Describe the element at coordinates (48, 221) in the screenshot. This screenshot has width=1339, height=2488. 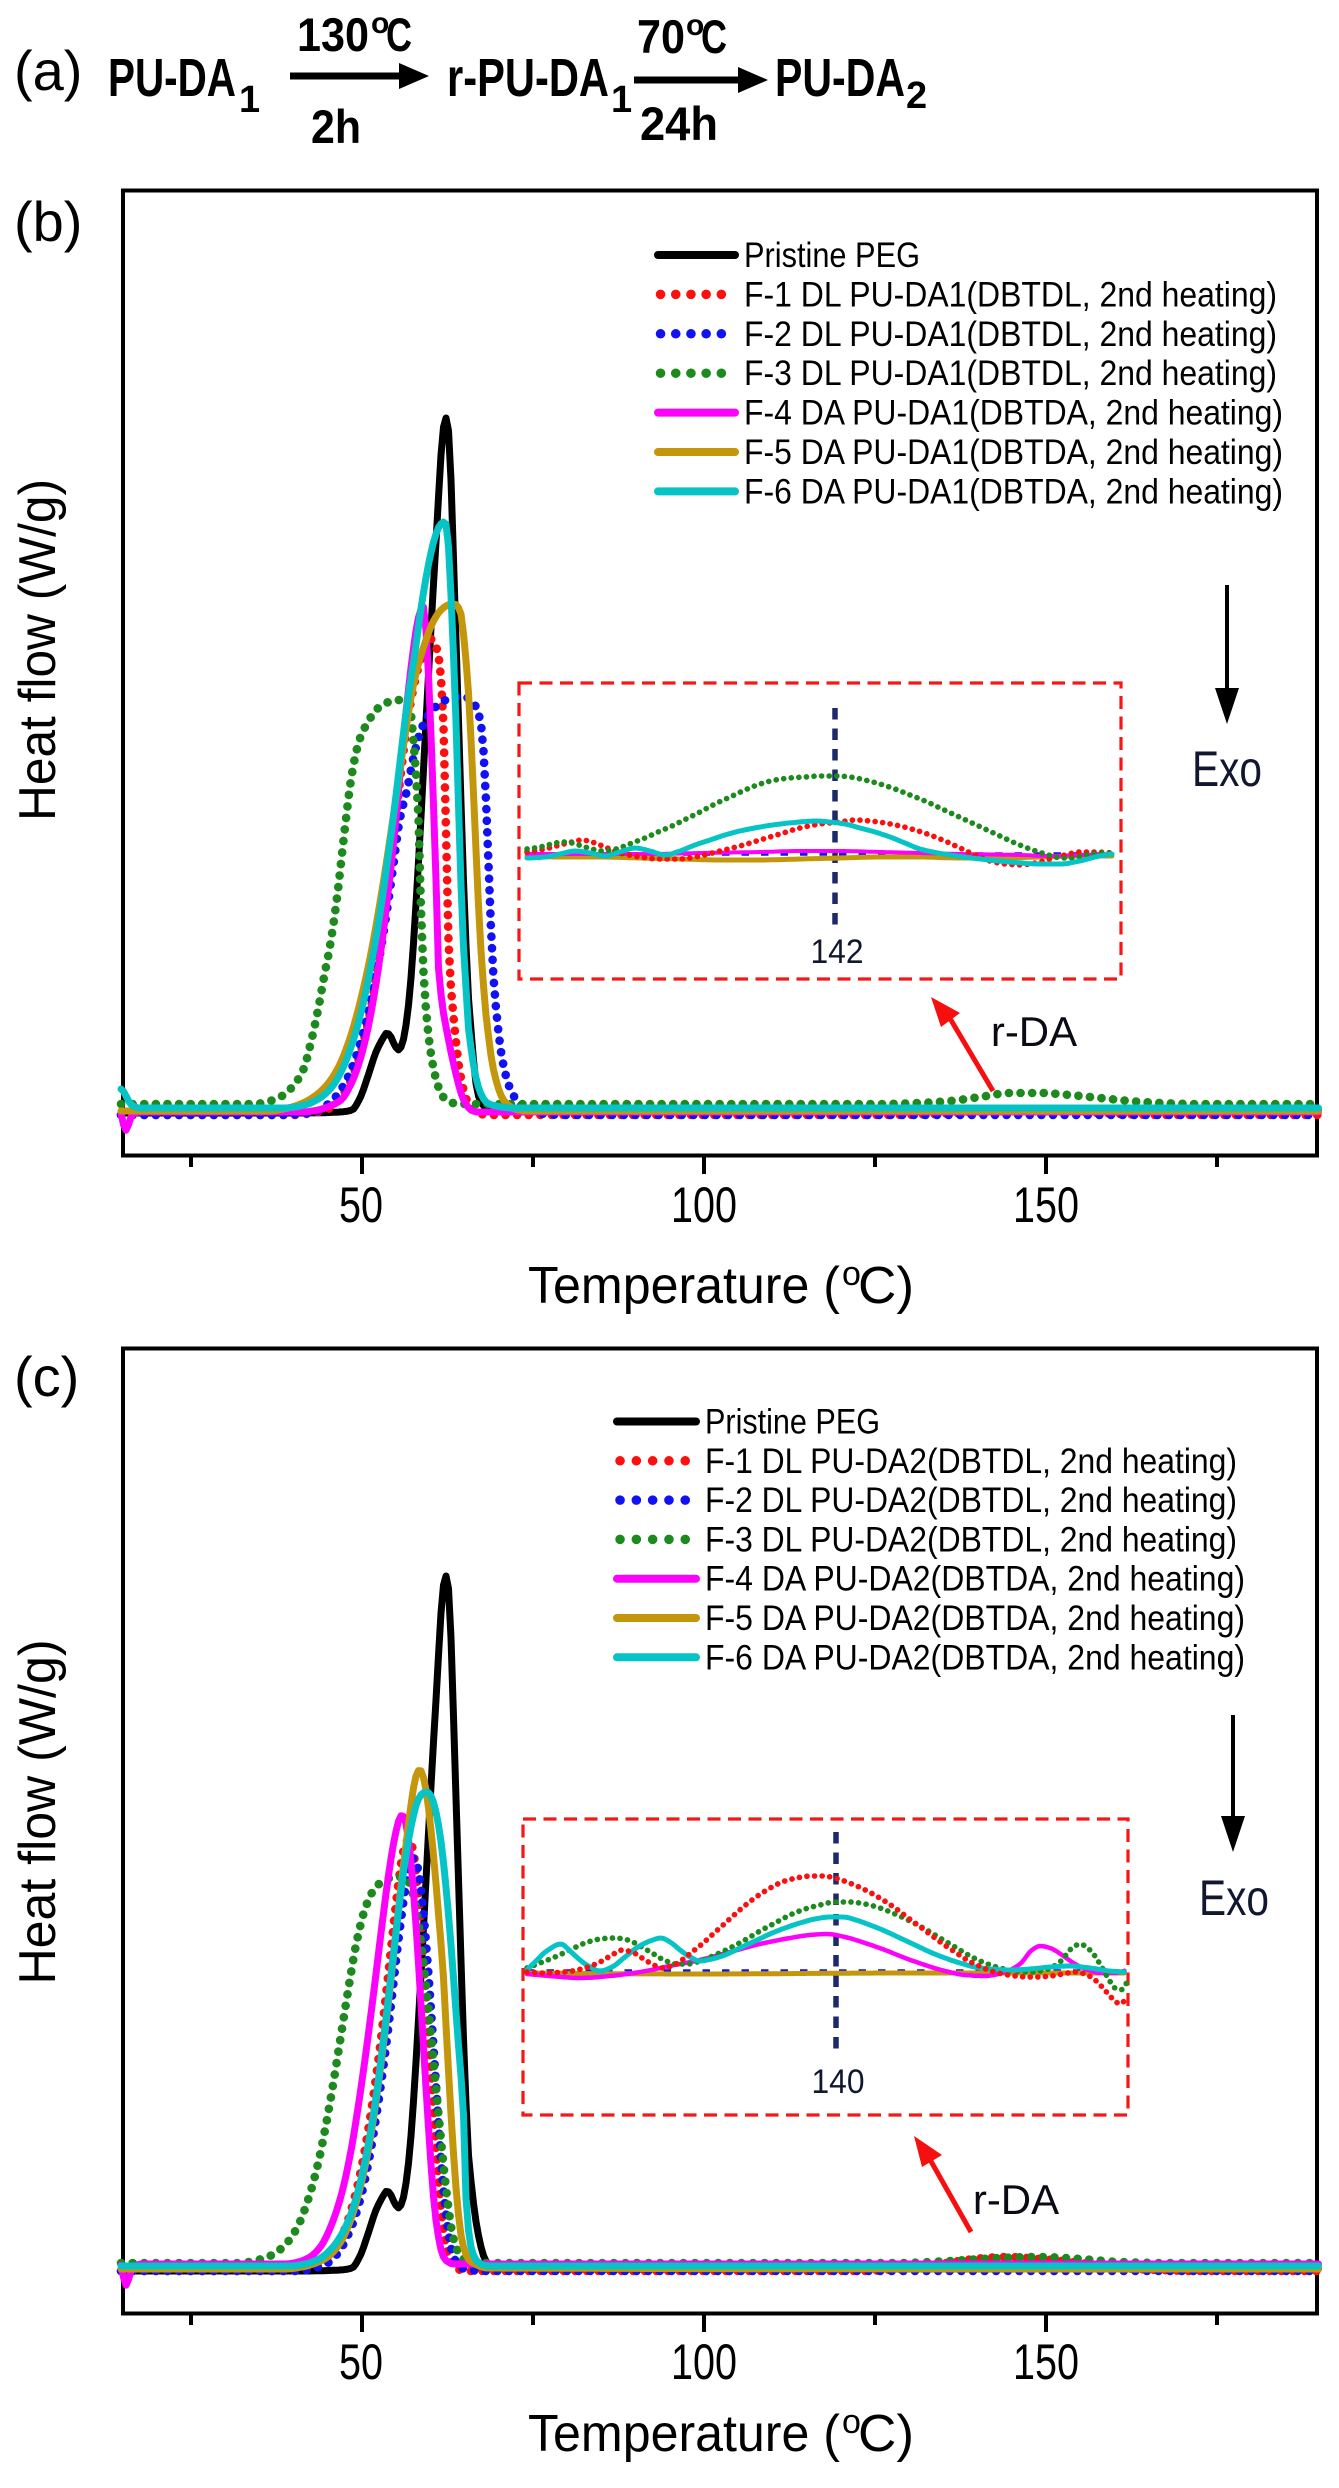
I see `svg-text: (b)` at that location.